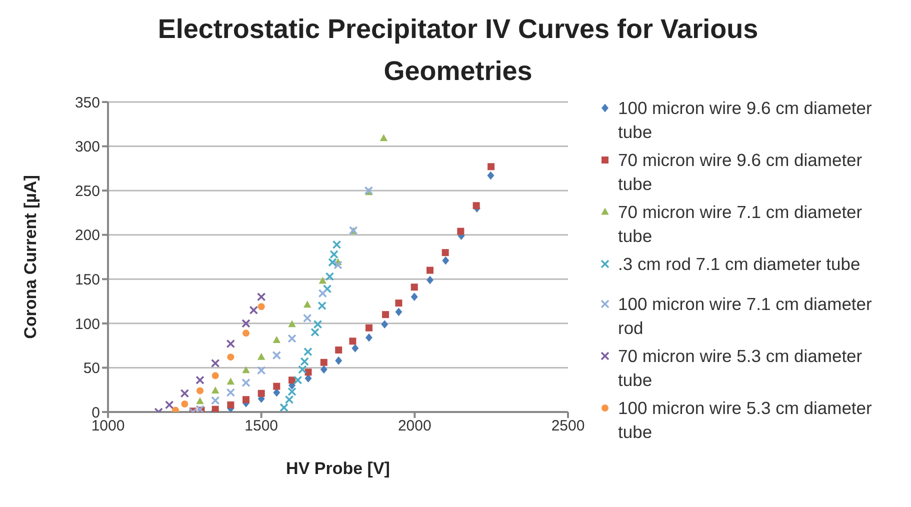  Describe the element at coordinates (87, 235) in the screenshot. I see `y-tick-label: 200` at that location.